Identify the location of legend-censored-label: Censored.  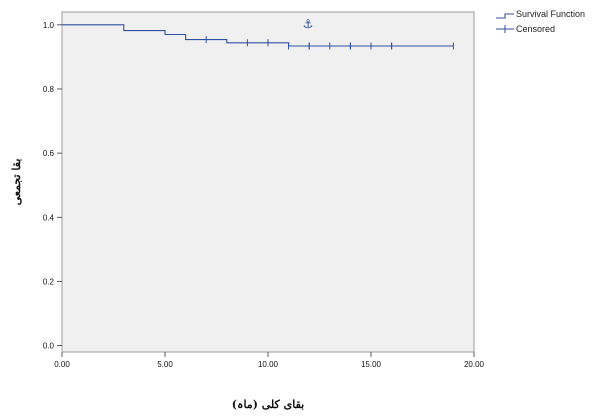
(535, 29).